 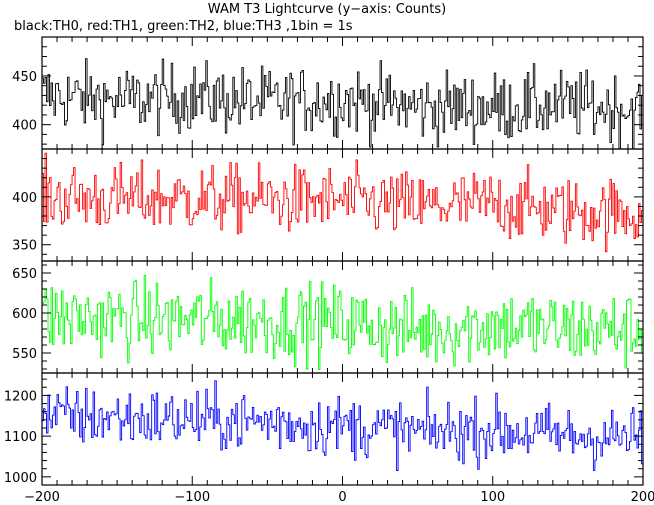 What do you see at coordinates (24, 314) in the screenshot?
I see `y-tick-label: 600` at bounding box center [24, 314].